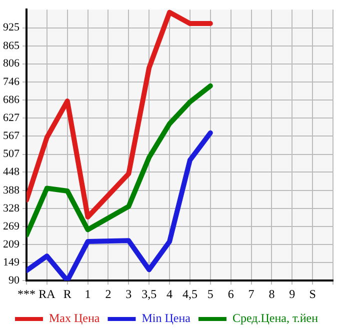 This screenshot has width=345, height=335. Describe the element at coordinates (169, 293) in the screenshot. I see `x-tick-label: 4` at that location.